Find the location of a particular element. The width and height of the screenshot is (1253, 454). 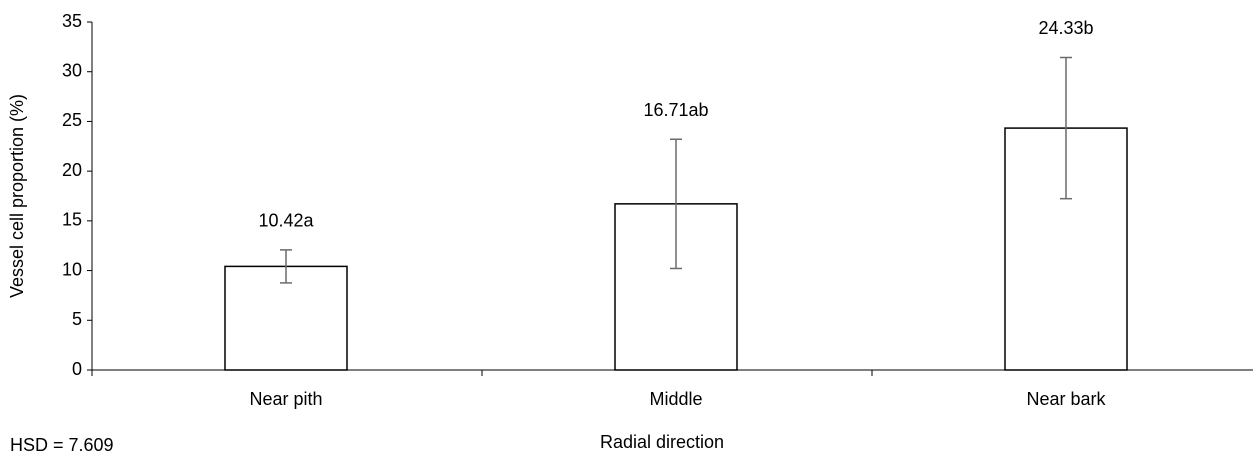

y-tick-label: 35 is located at coordinates (72, 21).